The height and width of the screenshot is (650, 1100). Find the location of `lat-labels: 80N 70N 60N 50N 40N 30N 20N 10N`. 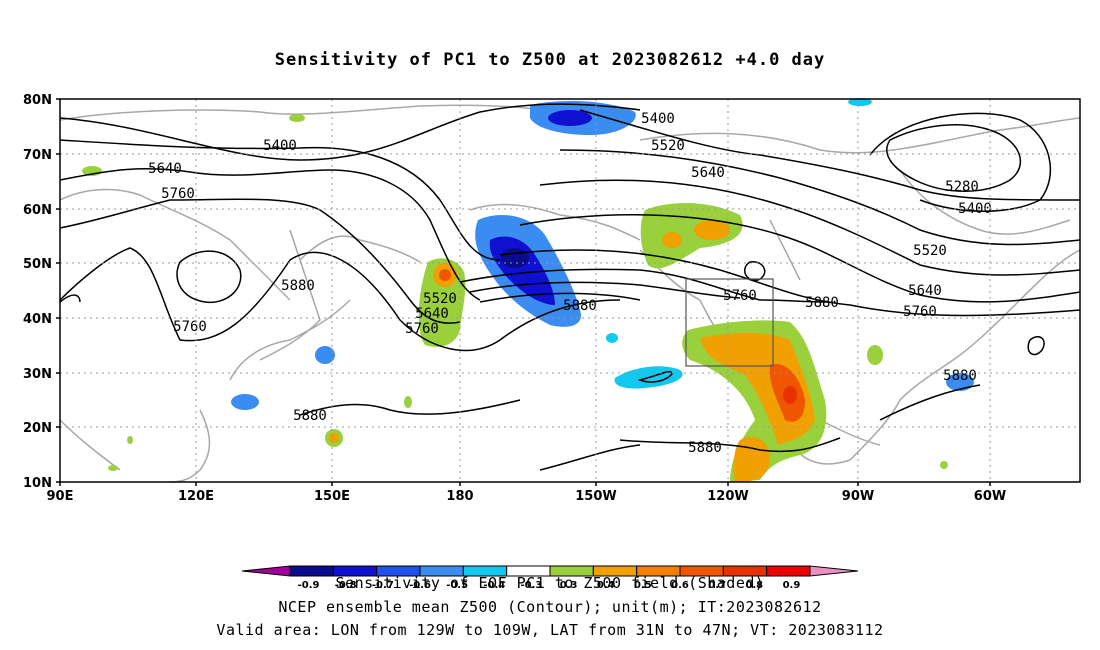

lat-labels: 80N 70N 60N 50N 40N 30N 20N 10N is located at coordinates (37, 292).